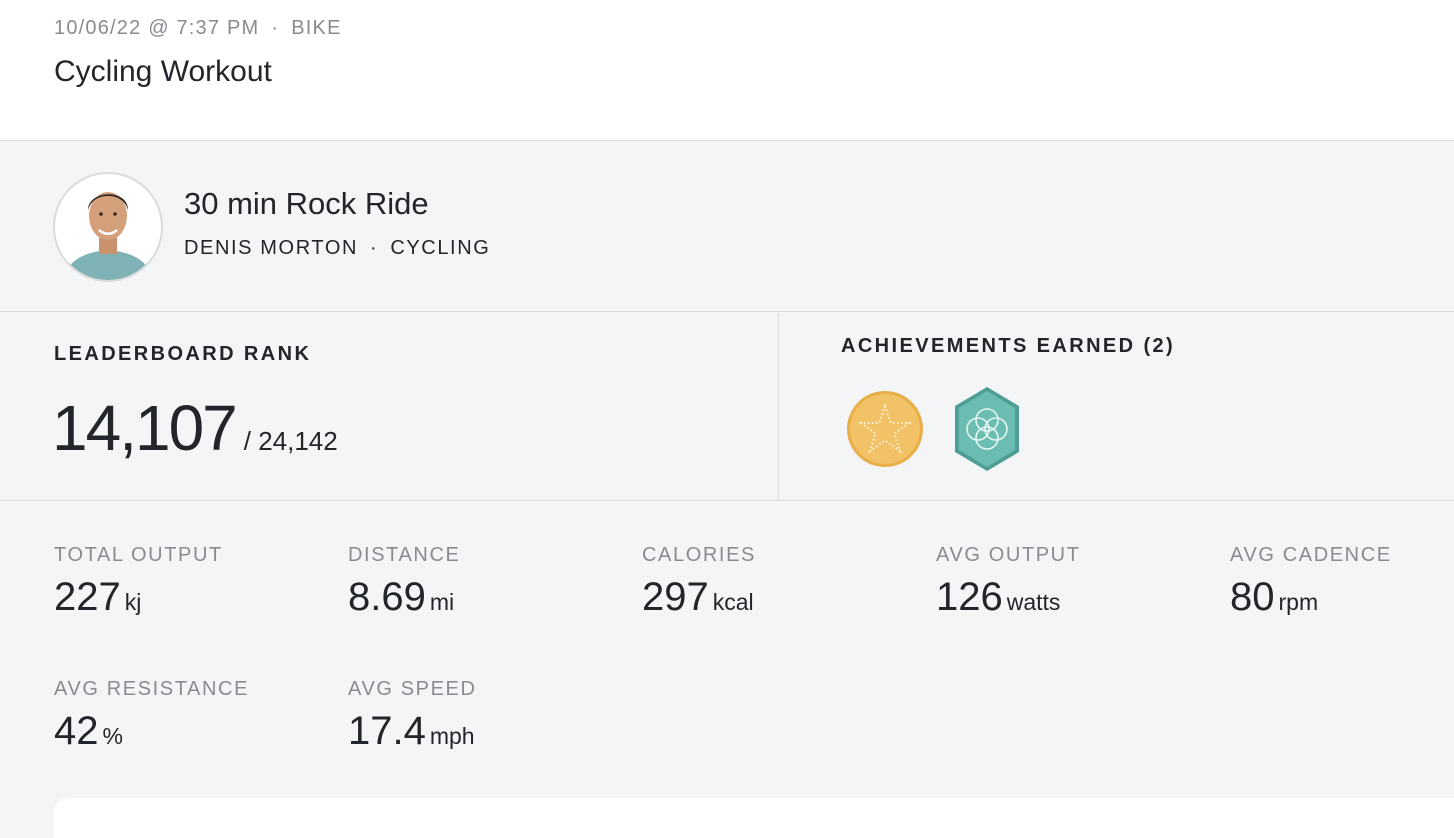 This screenshot has height=838, width=1454. What do you see at coordinates (969, 597) in the screenshot?
I see `stat-number: 126` at bounding box center [969, 597].